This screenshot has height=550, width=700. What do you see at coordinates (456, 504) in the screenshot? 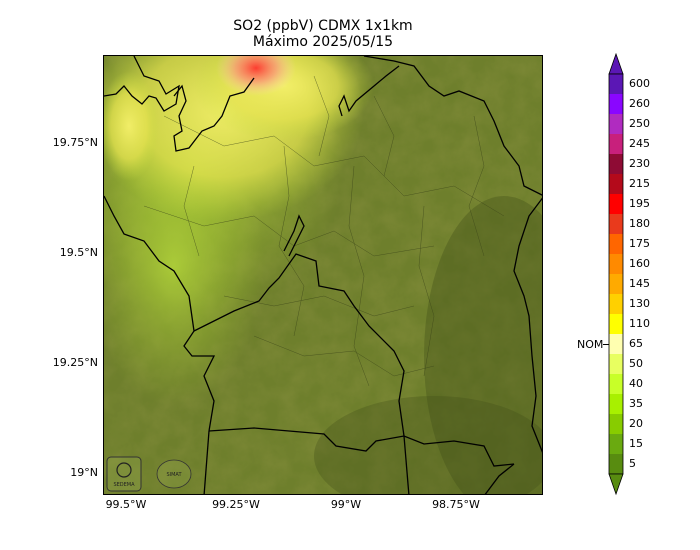
I see `x-tick-label: 98.75°W` at bounding box center [456, 504].